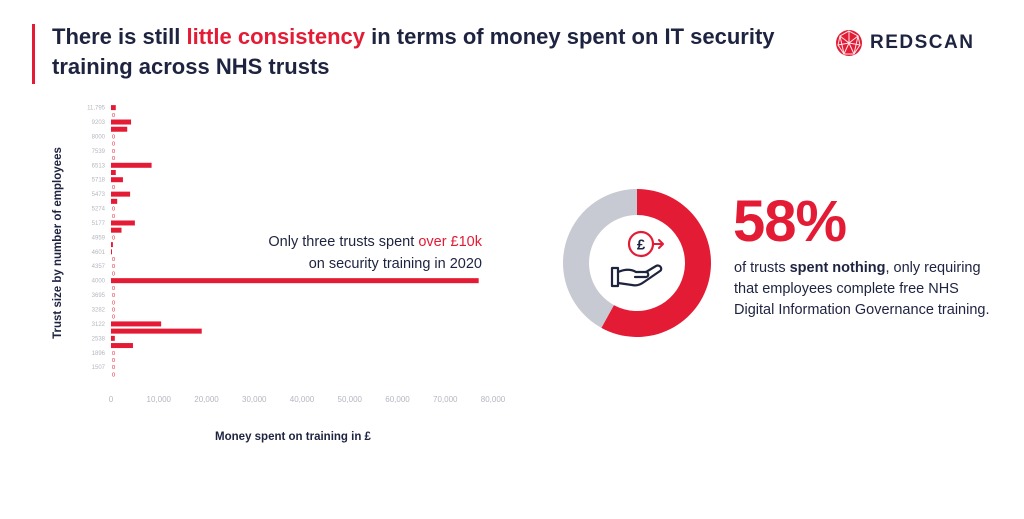  I want to click on y-tick-label: 6513, so click(99, 166).